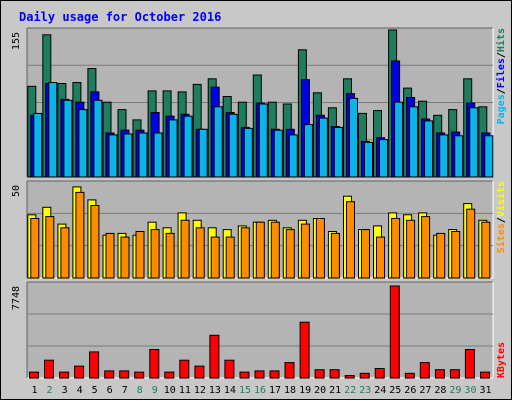 Image resolution: width=512 pixels, height=401 pixels. I want to click on x-tick-label-day-23: 23, so click(365, 390).